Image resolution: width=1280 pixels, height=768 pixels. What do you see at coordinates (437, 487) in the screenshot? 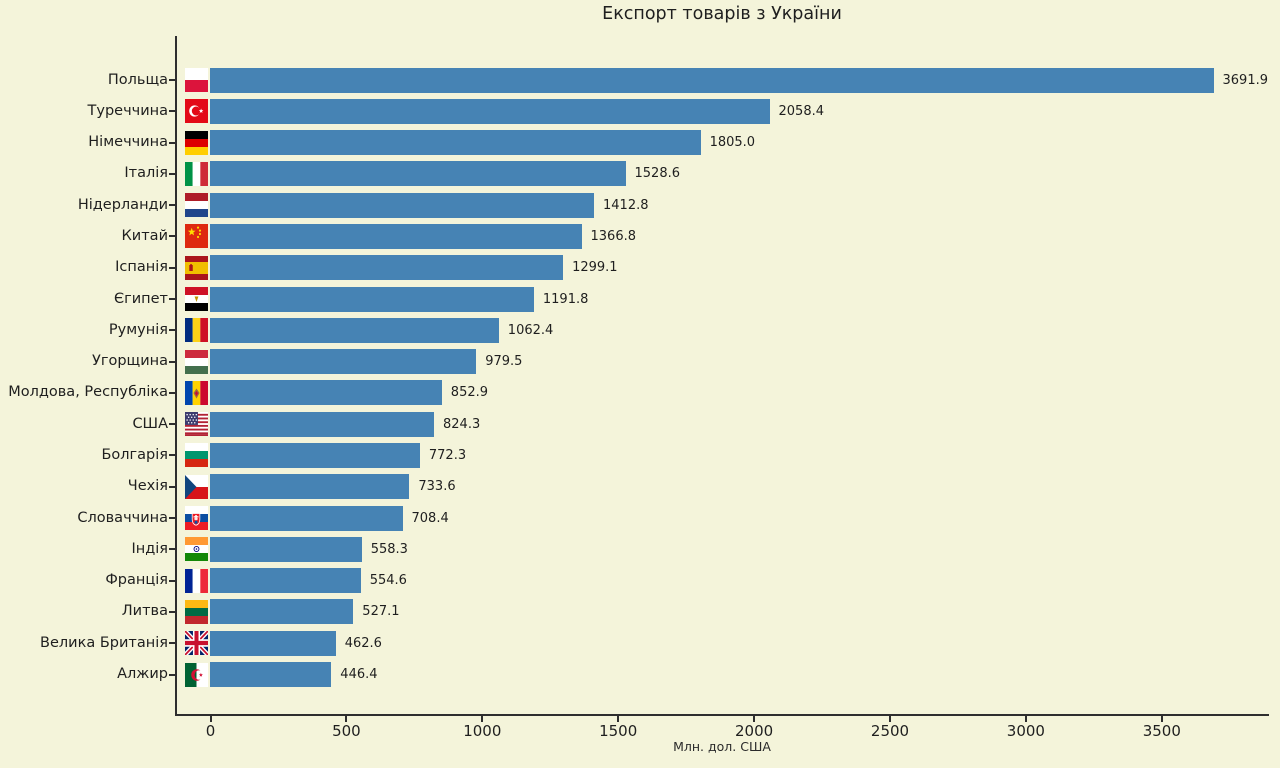
I see `value-label: 733.6` at bounding box center [437, 487].